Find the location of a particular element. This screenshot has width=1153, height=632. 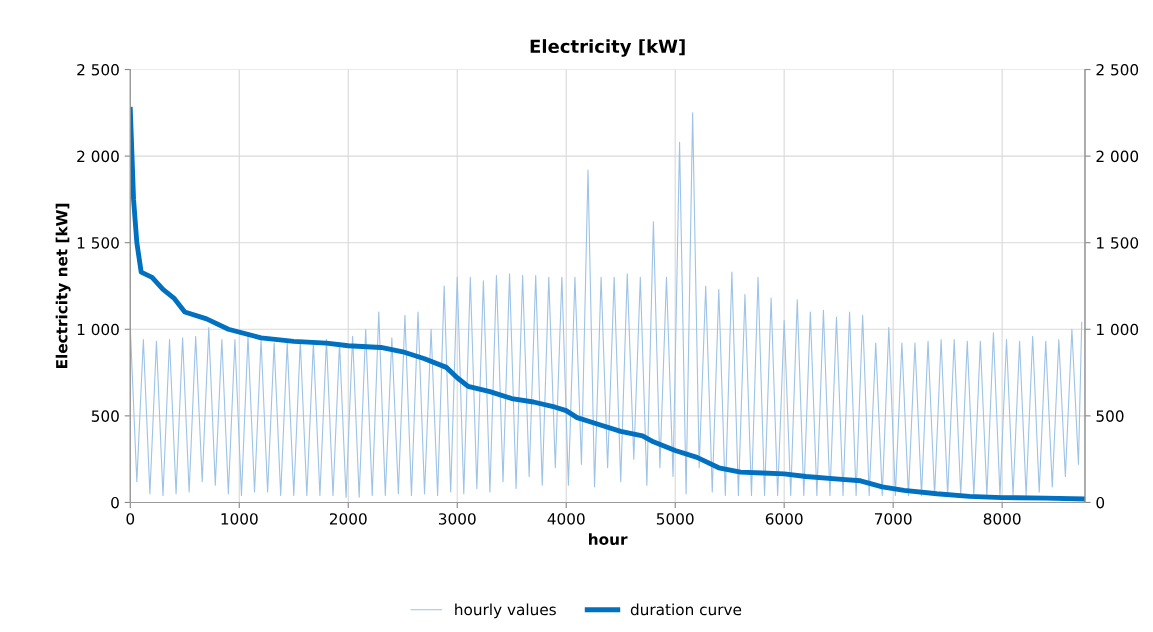

chart-title: Electricity [kW] is located at coordinates (607, 48).